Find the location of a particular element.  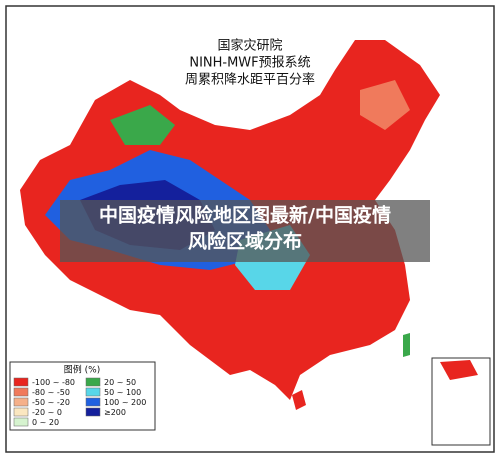

legend-label: 0 ~ 20 is located at coordinates (45, 422).